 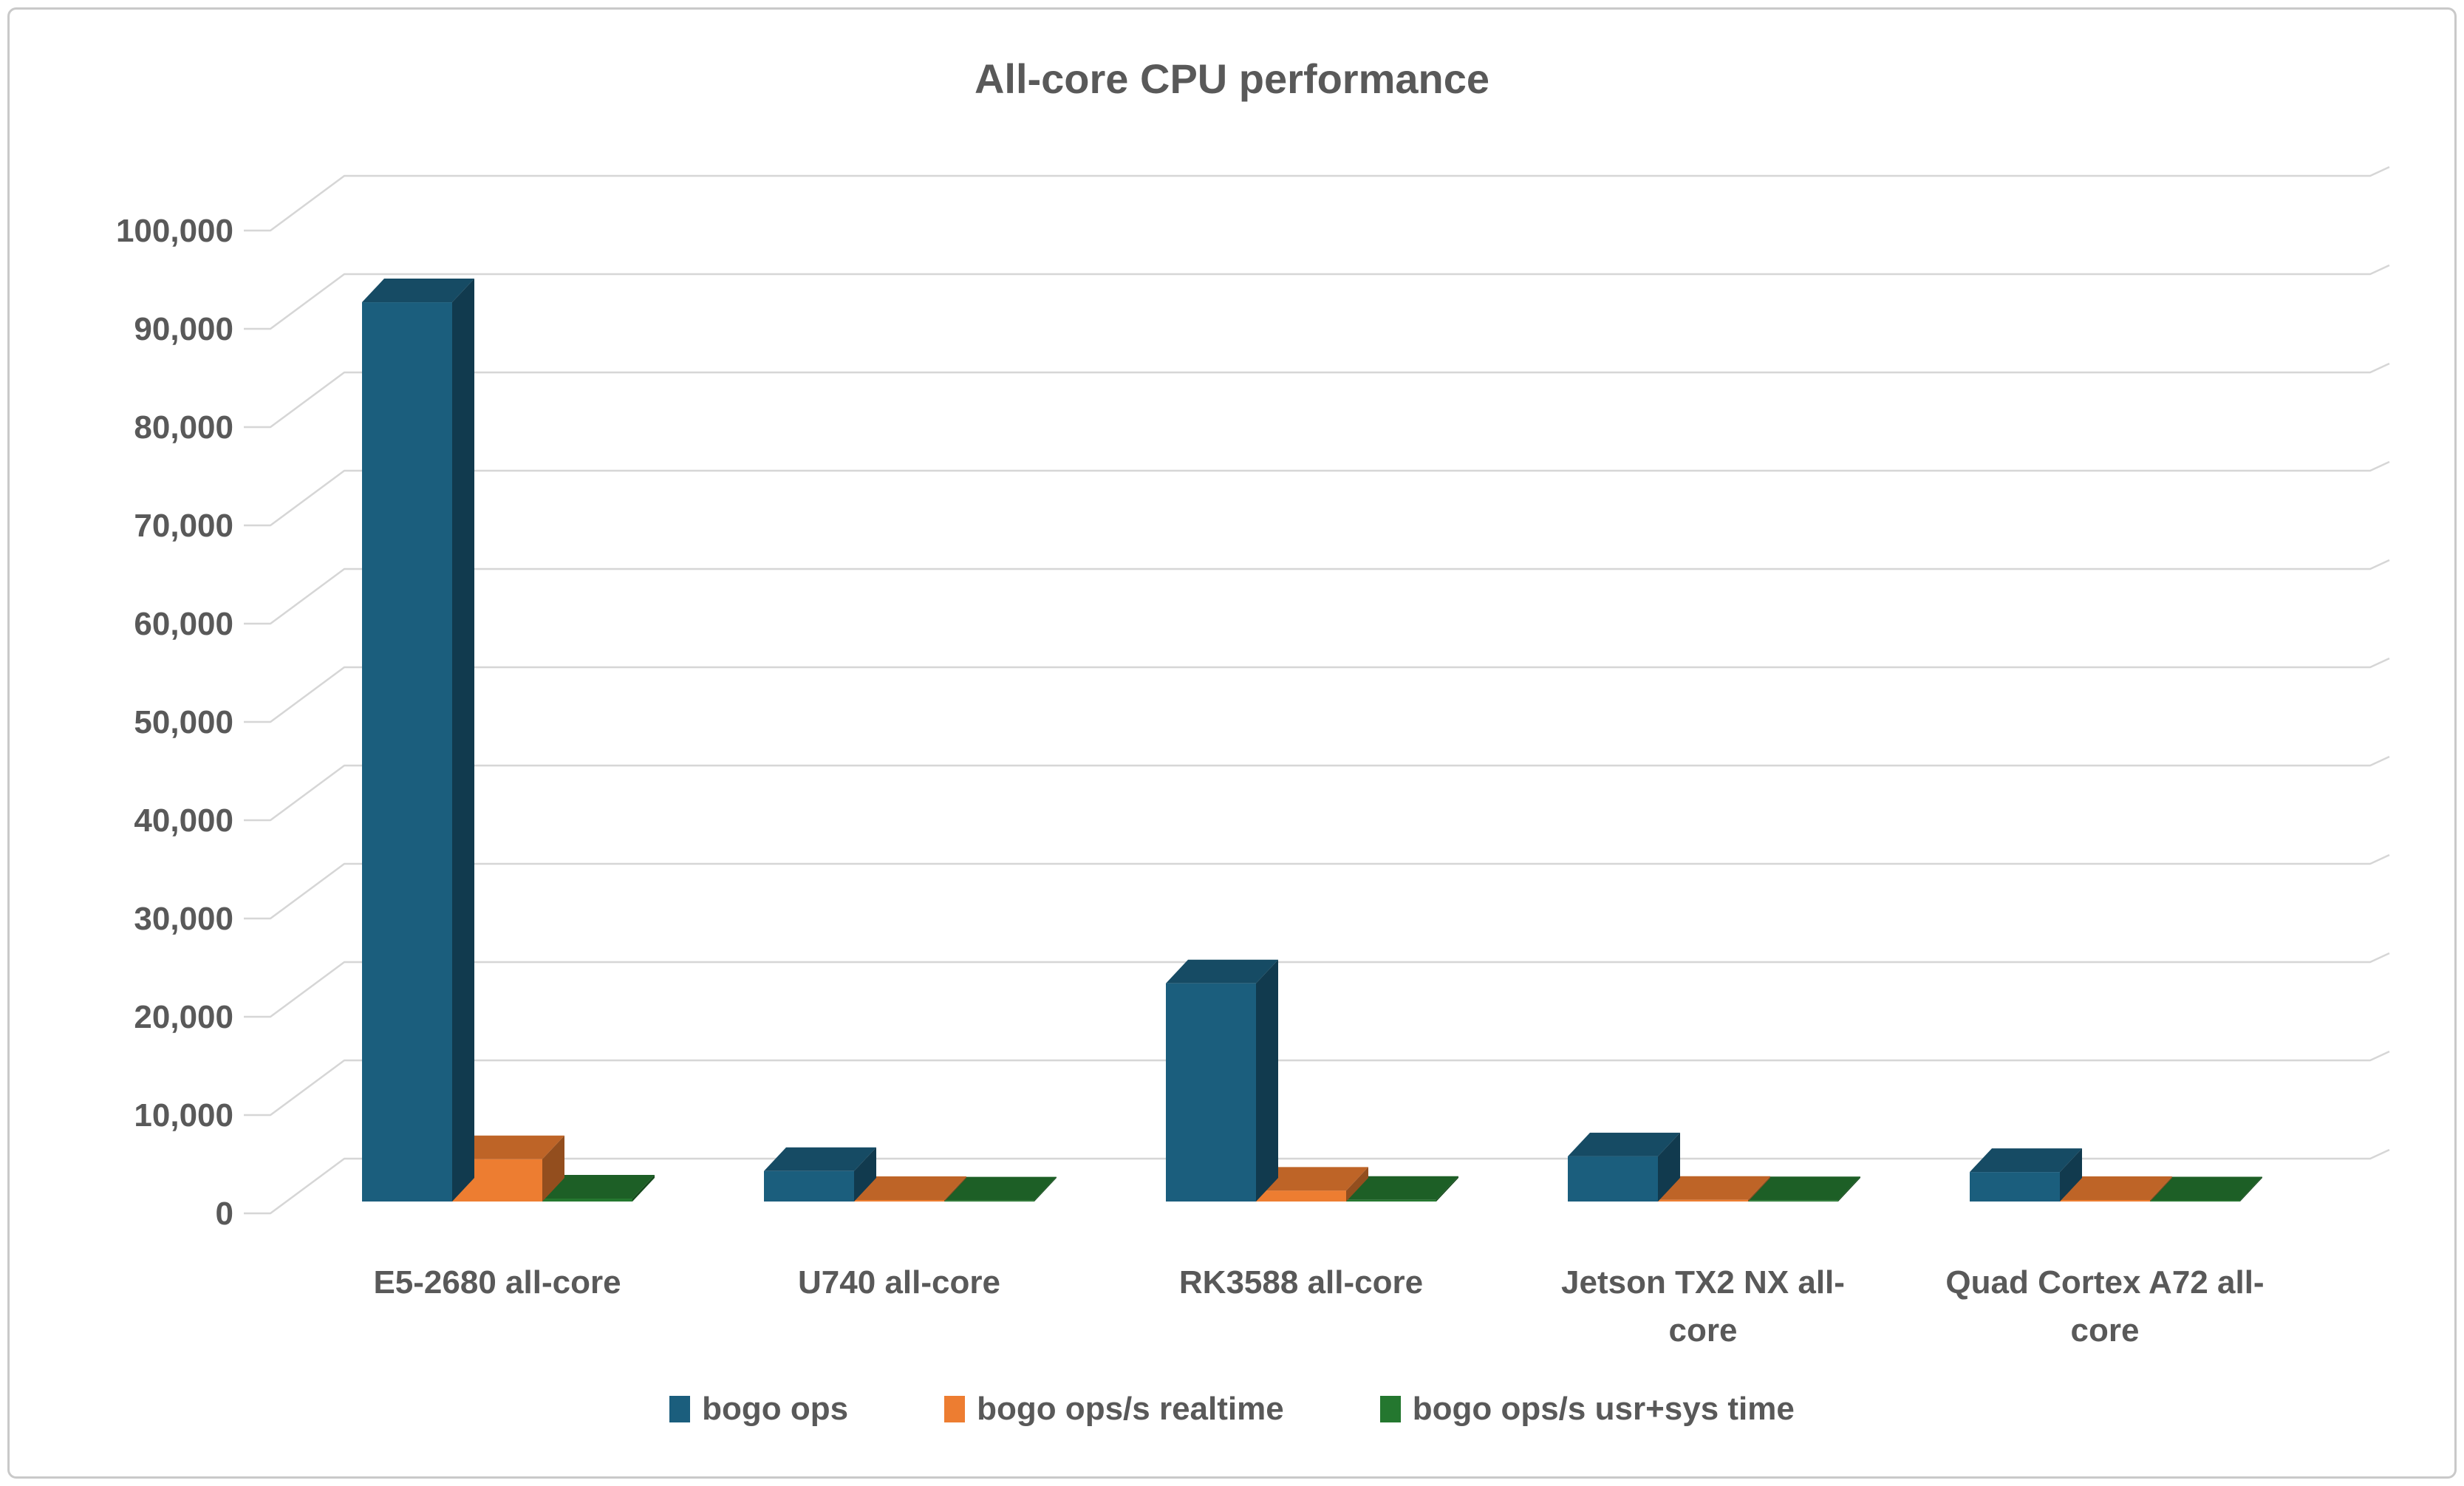 I want to click on bar-bogo-ops-u740-all-core, so click(x=820, y=1175).